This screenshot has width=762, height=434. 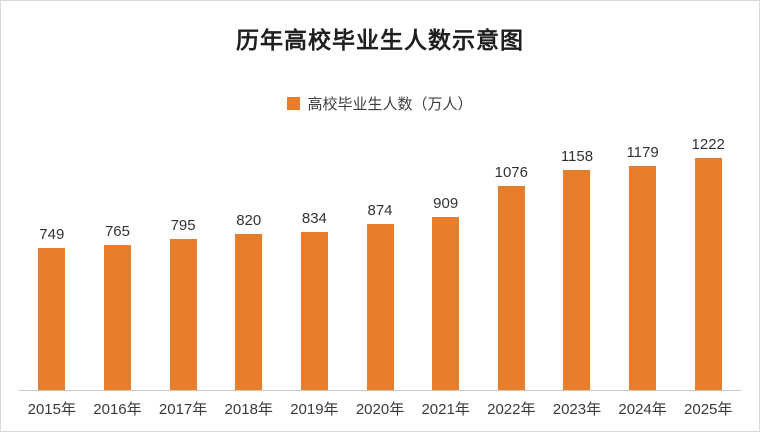 I want to click on bar-column: 765, so click(x=118, y=306).